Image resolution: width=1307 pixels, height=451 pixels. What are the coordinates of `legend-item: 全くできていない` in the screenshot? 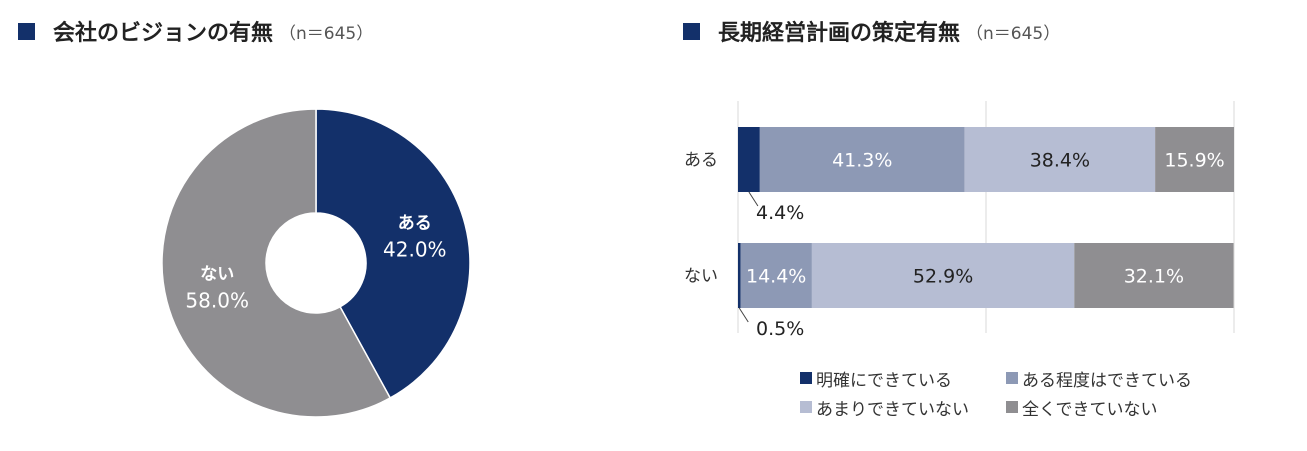 It's located at (1106, 407).